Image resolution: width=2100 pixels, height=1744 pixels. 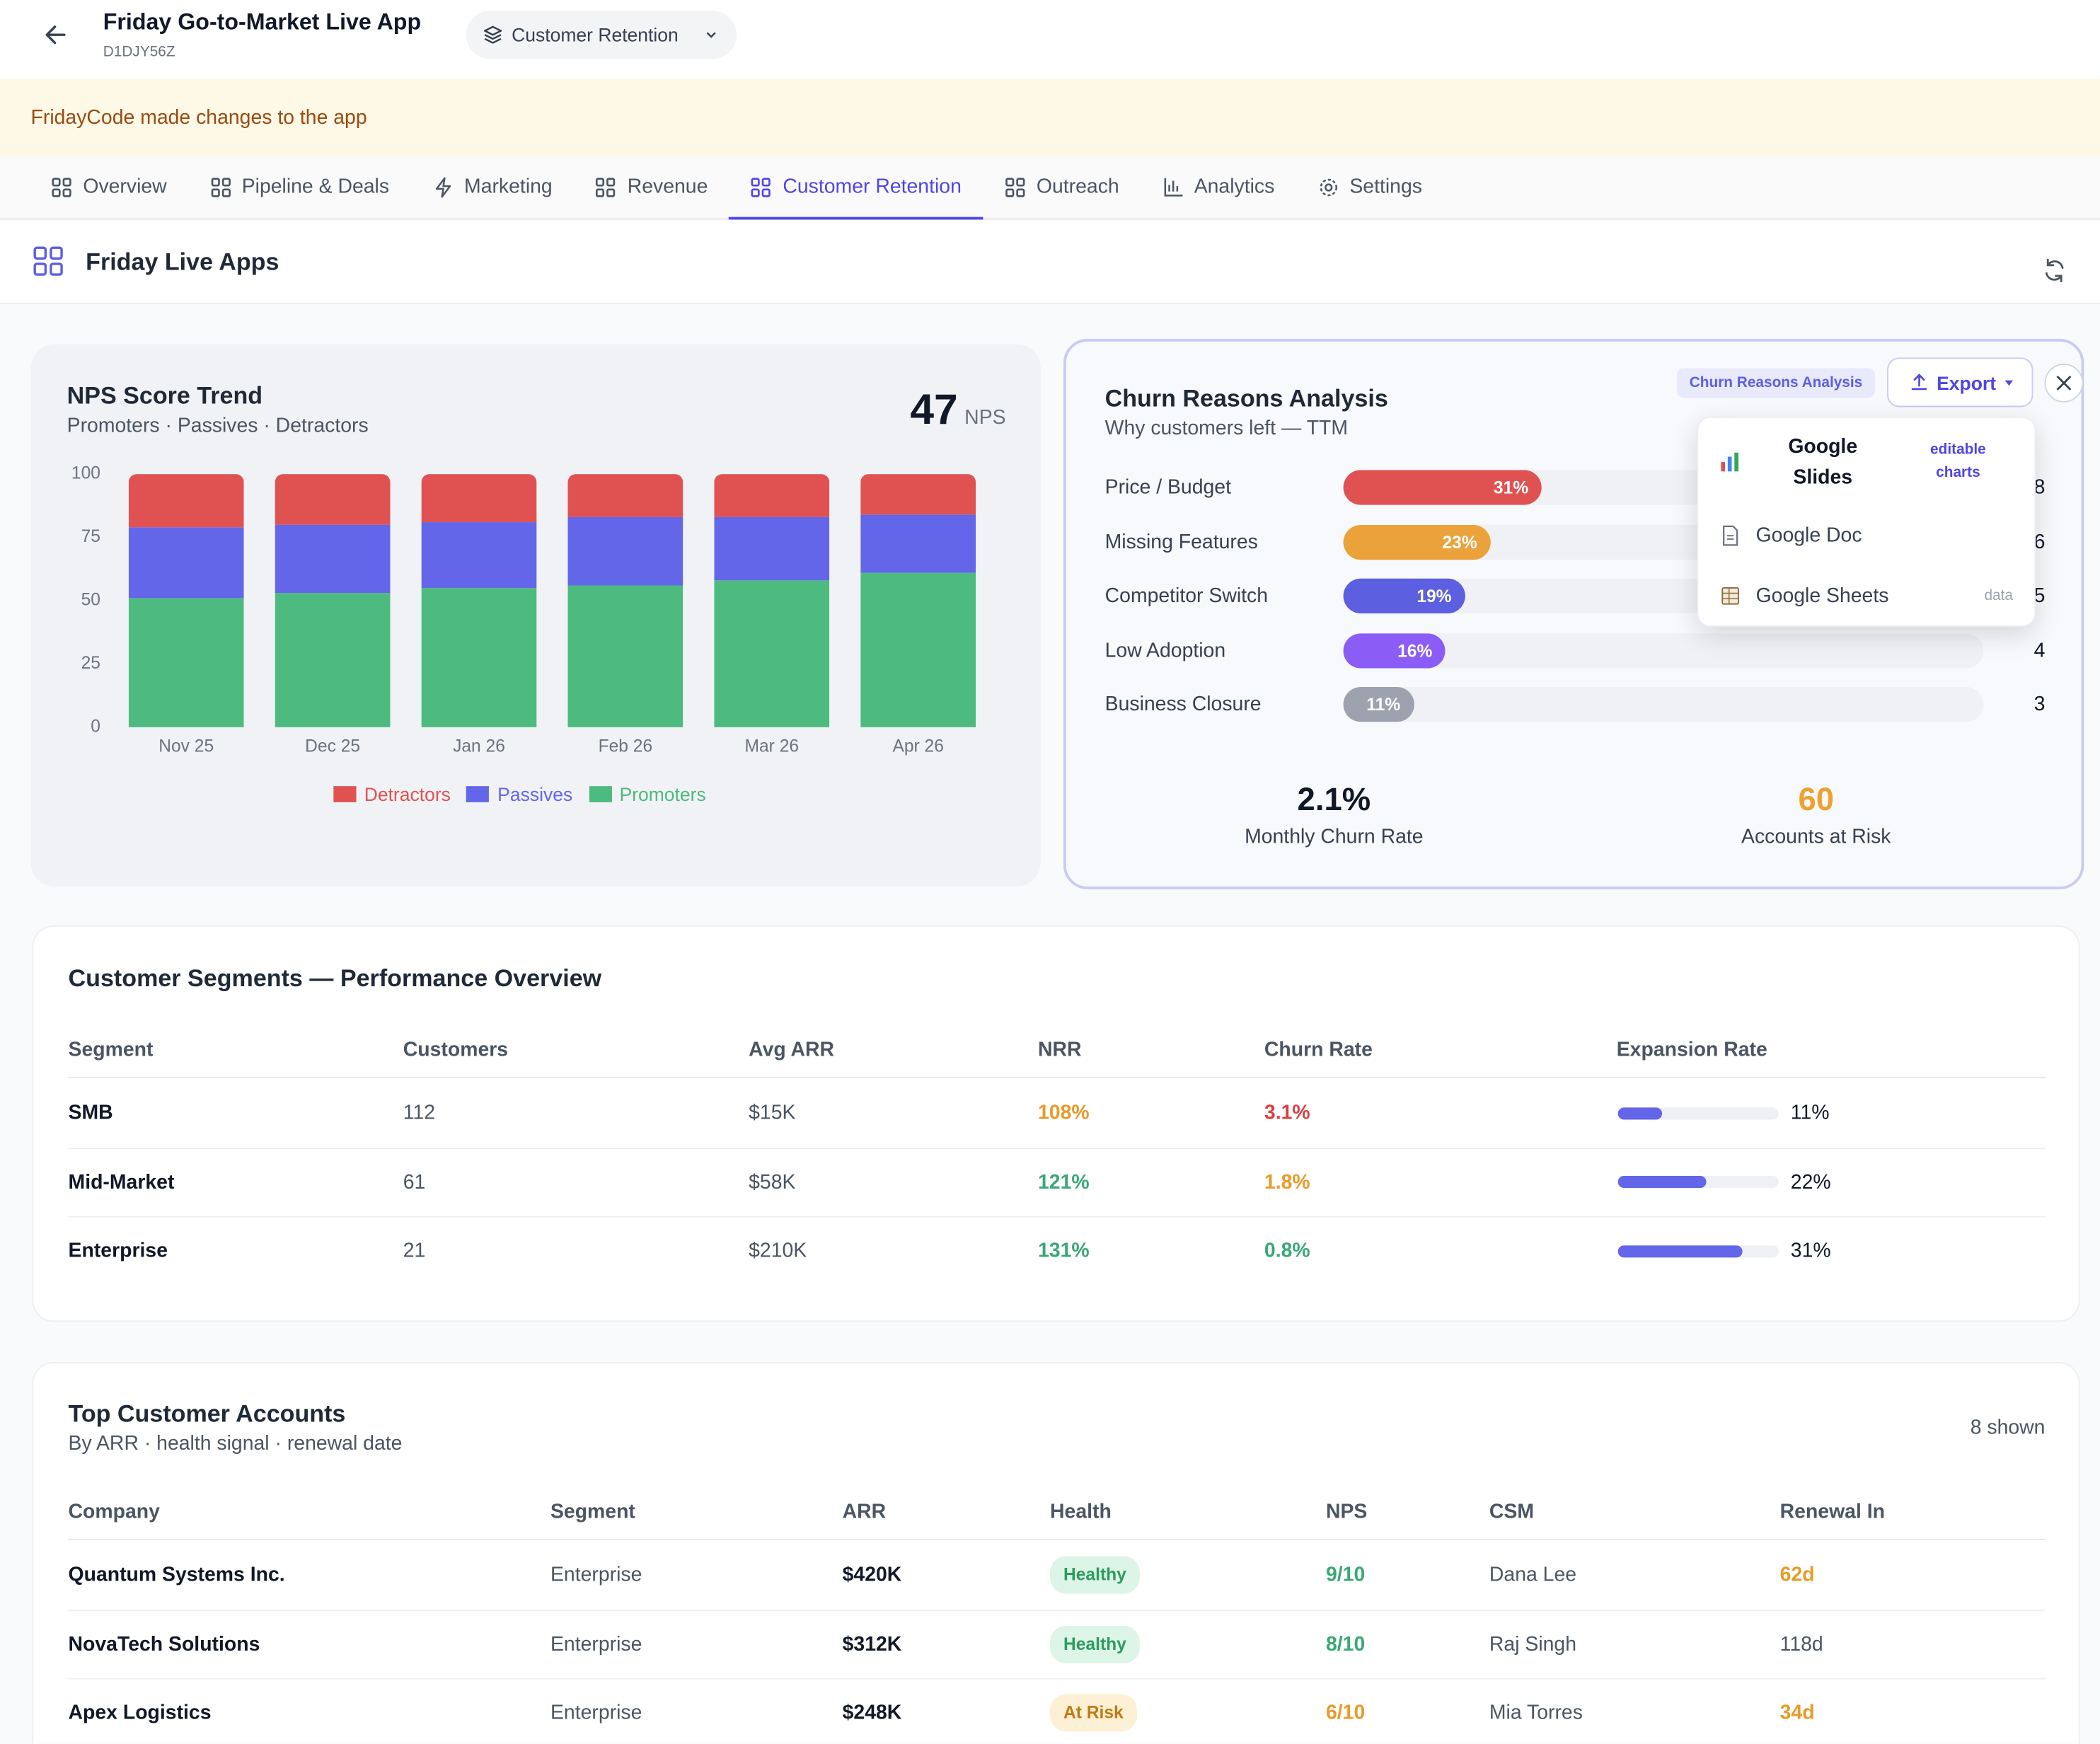 What do you see at coordinates (1663, 650) in the screenshot?
I see `bar-track` at bounding box center [1663, 650].